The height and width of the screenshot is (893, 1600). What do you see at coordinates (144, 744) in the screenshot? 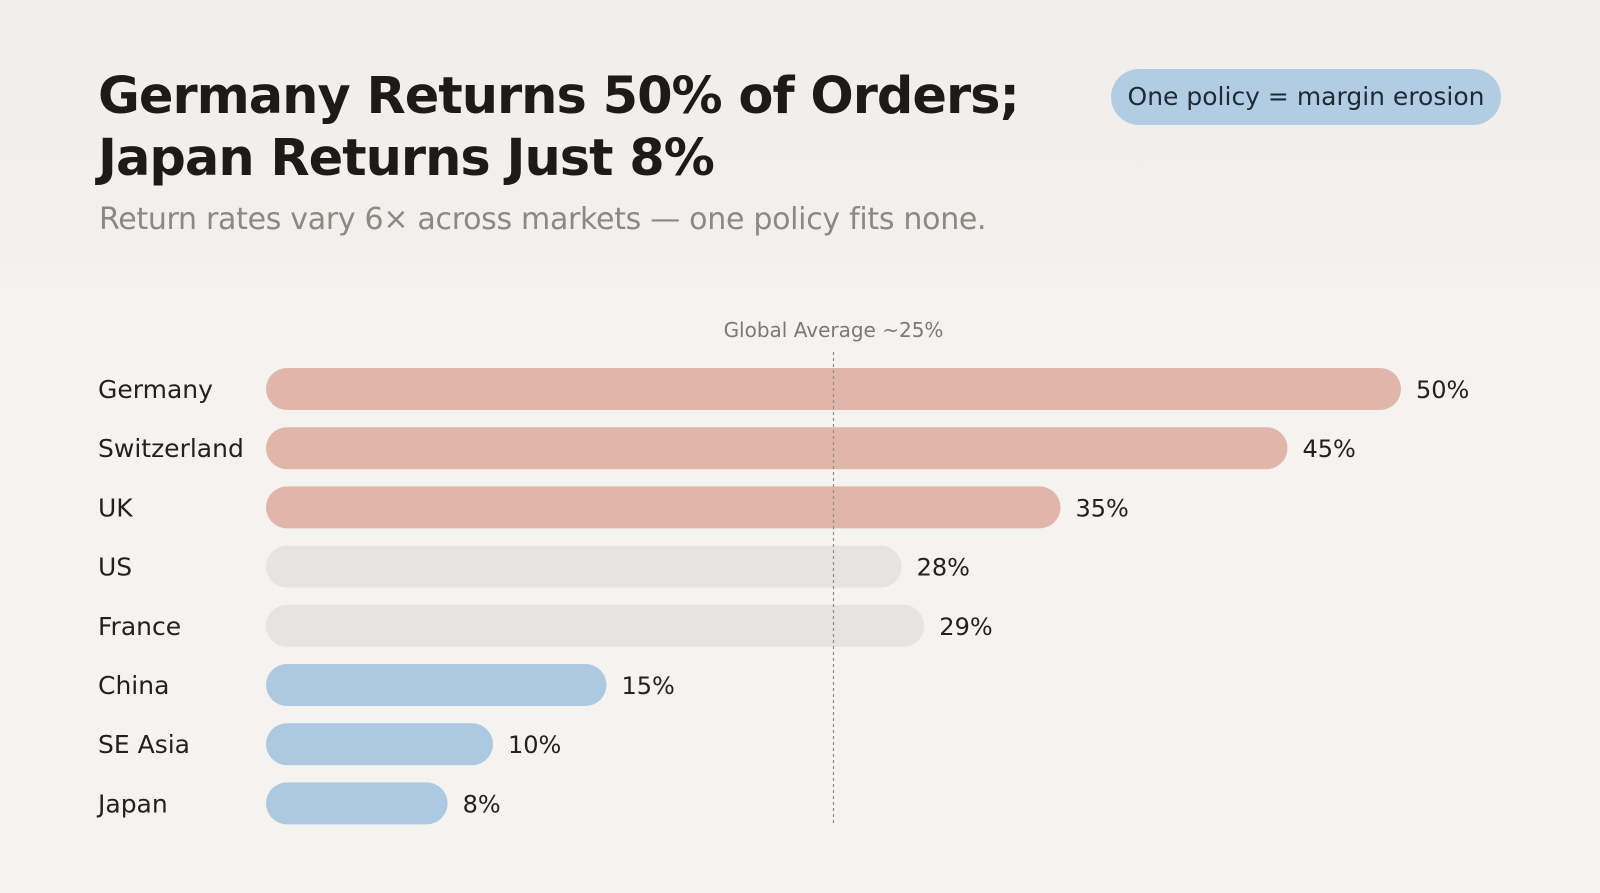
I see `category-label-se-asia: SE Asia` at bounding box center [144, 744].